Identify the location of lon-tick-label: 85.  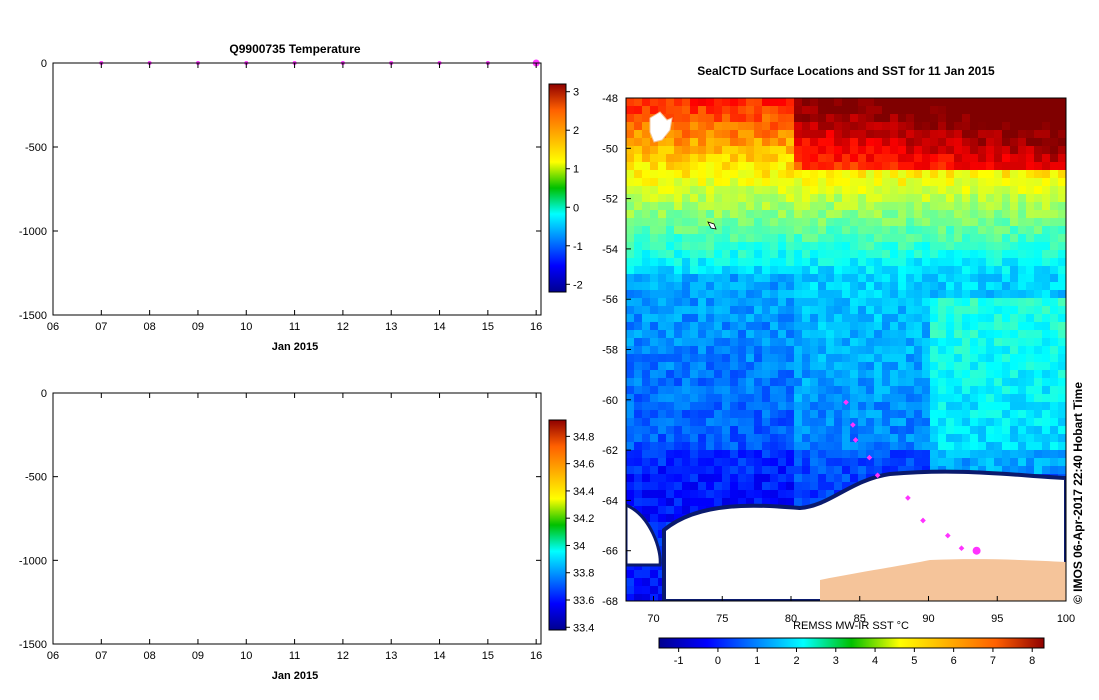
(860, 619).